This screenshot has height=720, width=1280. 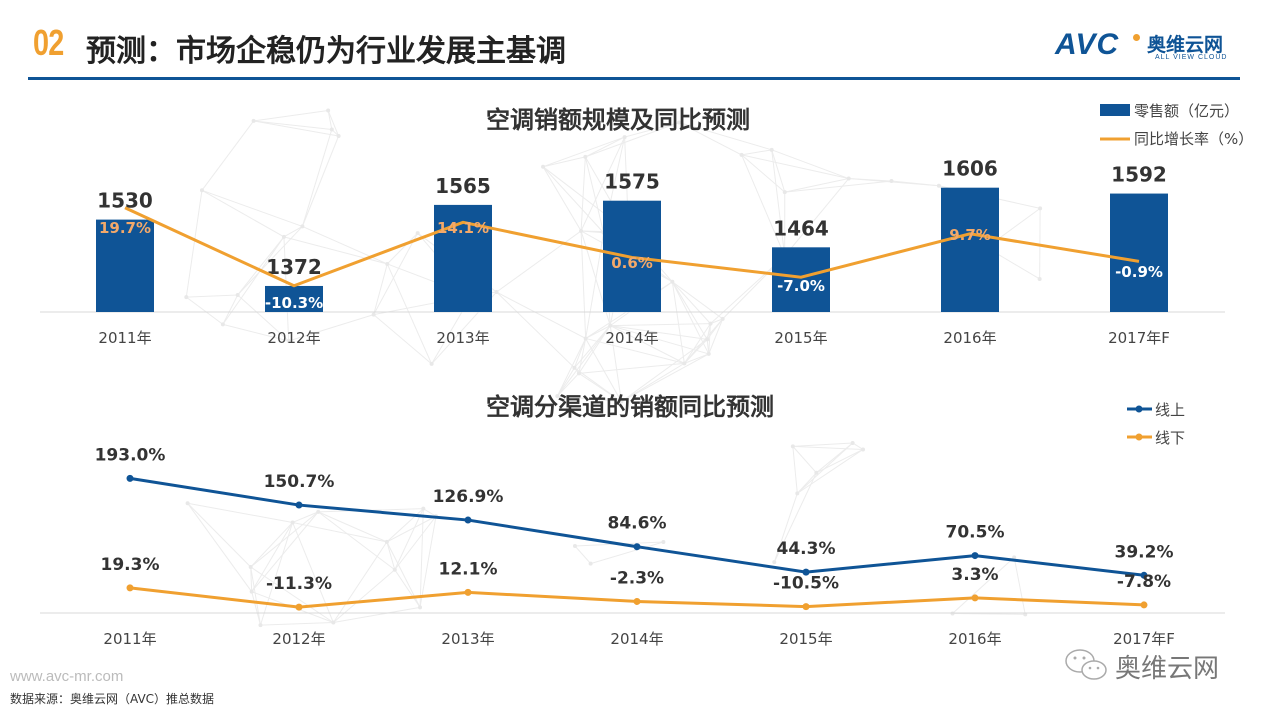 I want to click on offline-value-label: 12.1%, so click(x=468, y=569).